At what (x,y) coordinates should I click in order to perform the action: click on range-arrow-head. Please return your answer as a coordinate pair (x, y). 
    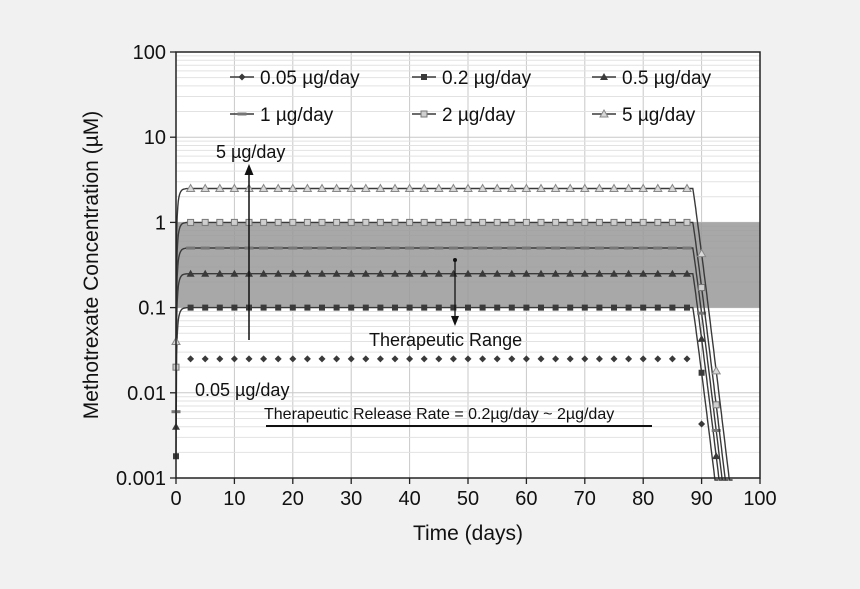
    Looking at the image, I should click on (455, 321).